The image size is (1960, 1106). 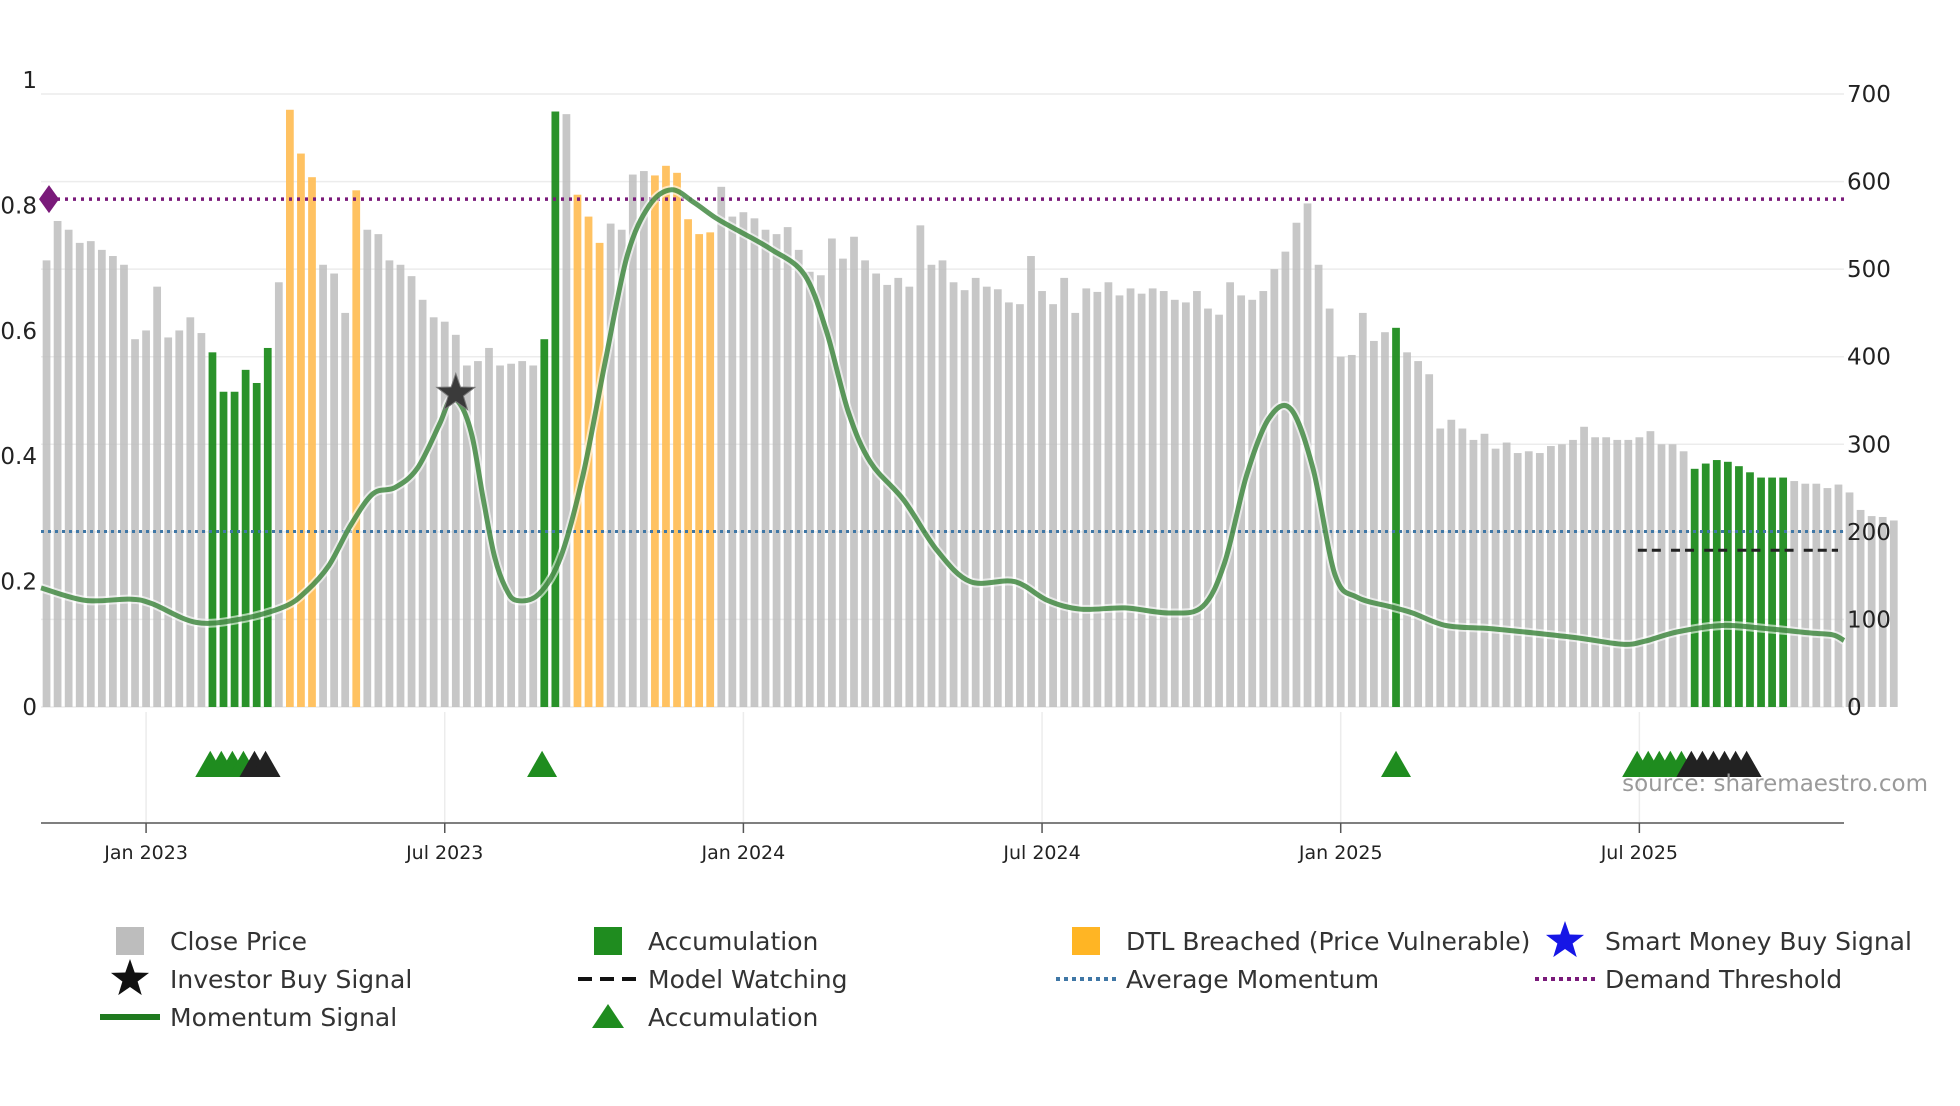 I want to click on x-tick-label: Jul 2023, so click(x=444, y=853).